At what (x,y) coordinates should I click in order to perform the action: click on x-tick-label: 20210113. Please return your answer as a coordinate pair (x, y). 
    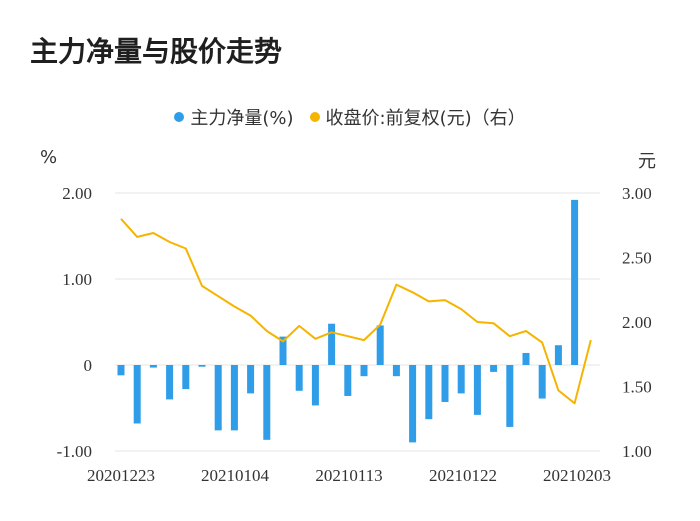
    Looking at the image, I should click on (348, 475).